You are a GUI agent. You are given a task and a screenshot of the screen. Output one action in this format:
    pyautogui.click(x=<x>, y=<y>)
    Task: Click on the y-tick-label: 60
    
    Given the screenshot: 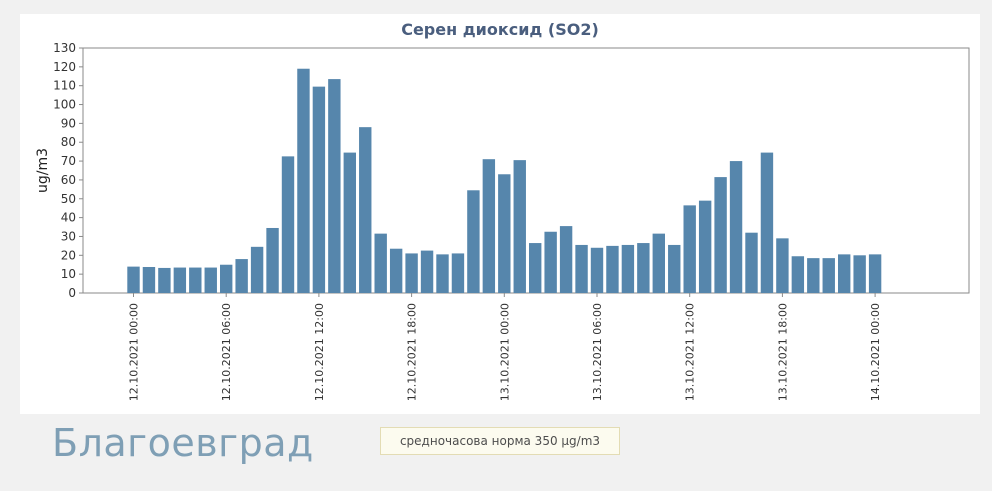 What is the action you would take?
    pyautogui.click(x=68, y=180)
    